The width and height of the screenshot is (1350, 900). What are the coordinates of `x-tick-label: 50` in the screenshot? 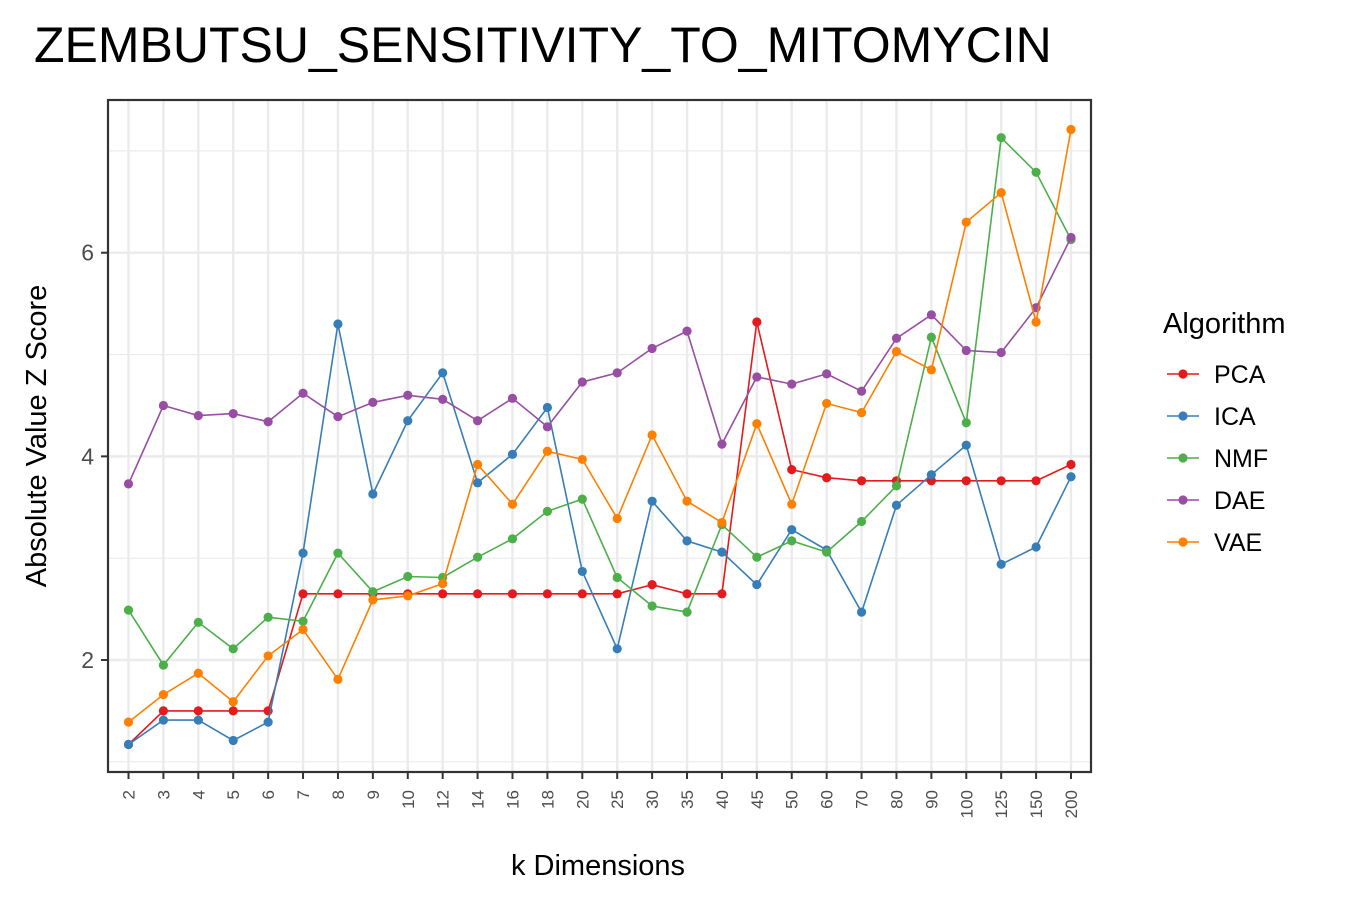 It's located at (792, 799).